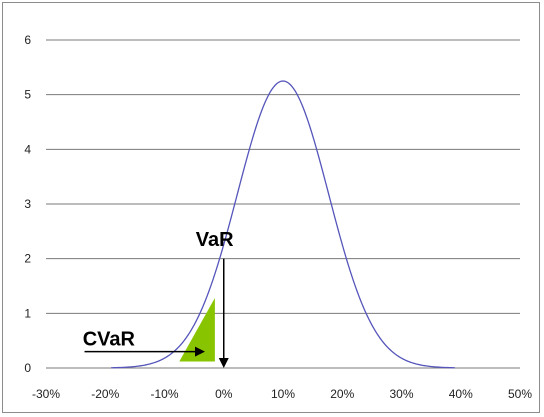  I want to click on x-tick-label: 30%, so click(401, 394).